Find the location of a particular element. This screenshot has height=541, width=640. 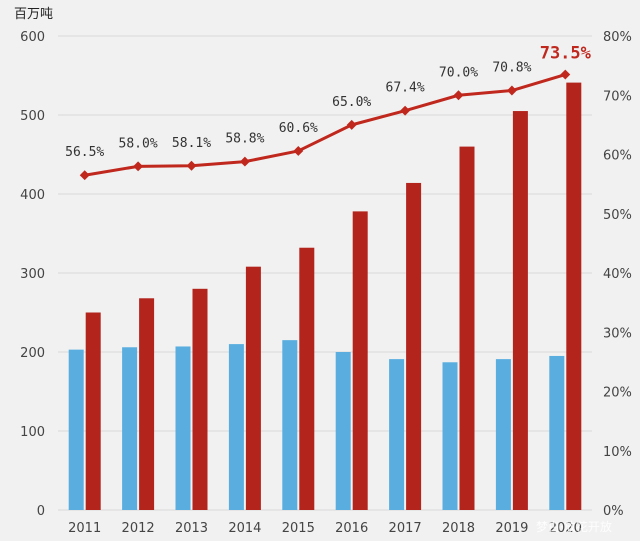

x-tick-label: 2015 is located at coordinates (298, 528).